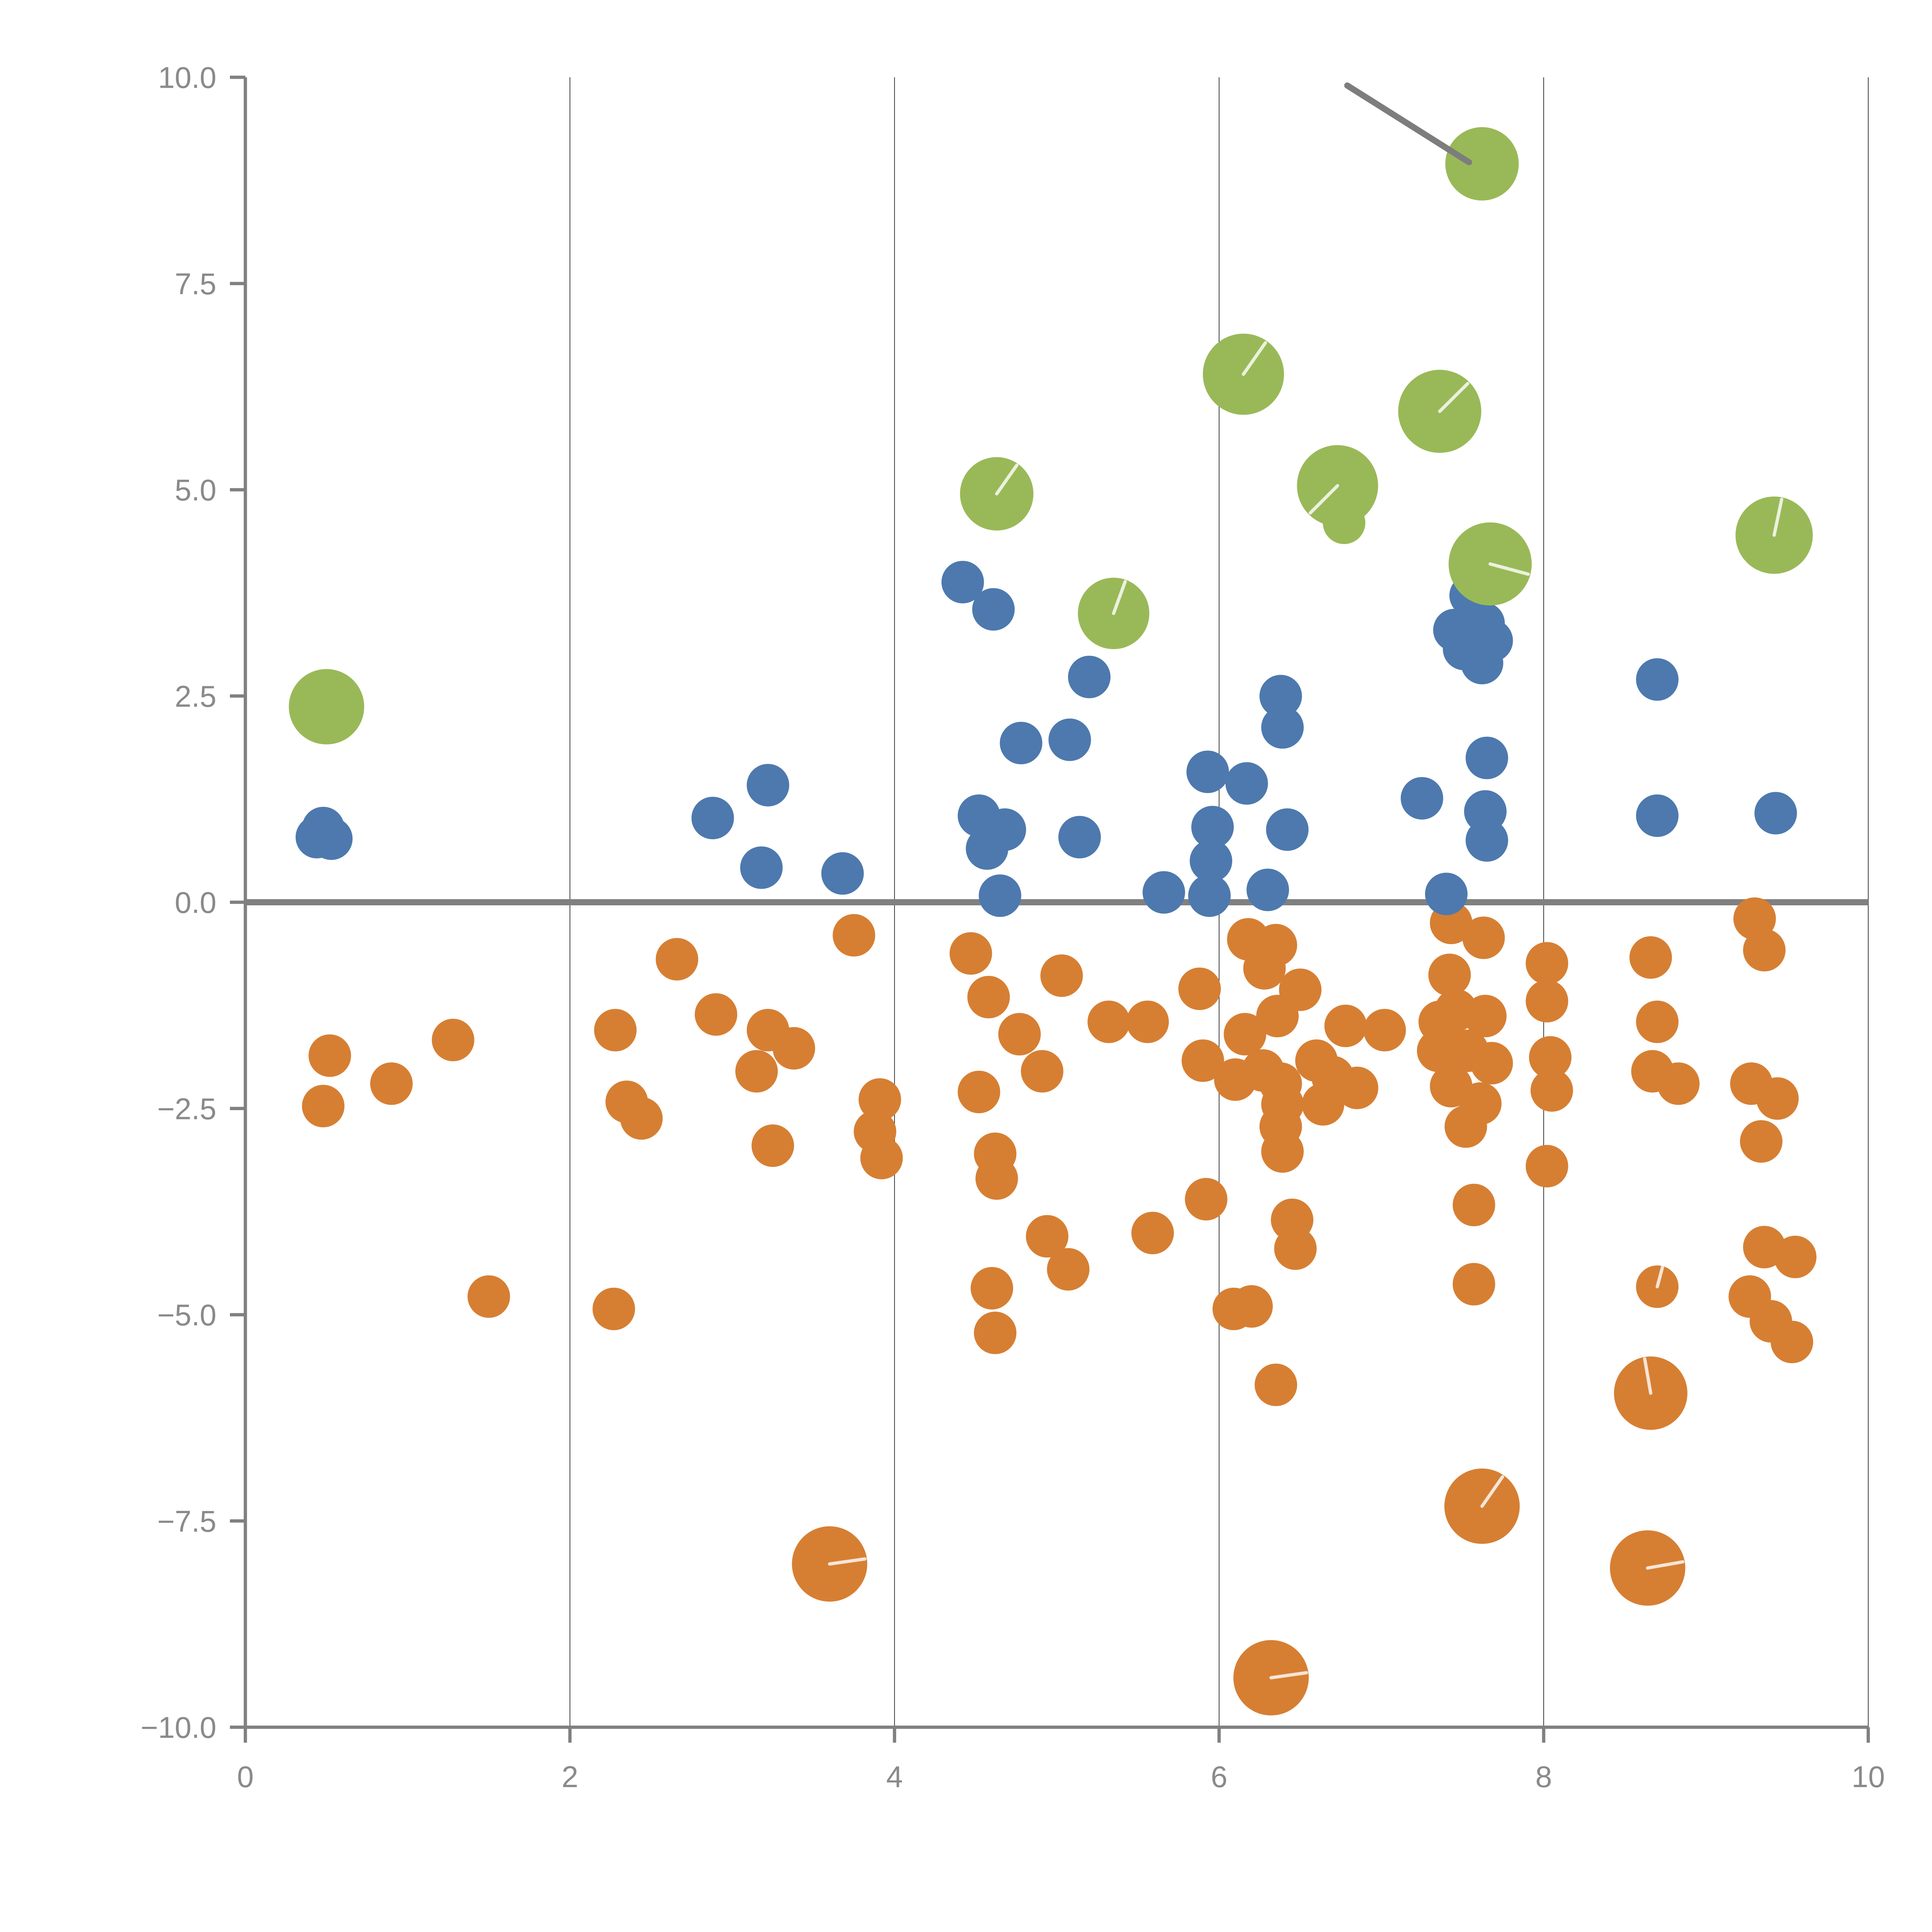 This screenshot has width=1932, height=1932. Describe the element at coordinates (186, 1315) in the screenshot. I see `y-tick-label: −5.0` at that location.